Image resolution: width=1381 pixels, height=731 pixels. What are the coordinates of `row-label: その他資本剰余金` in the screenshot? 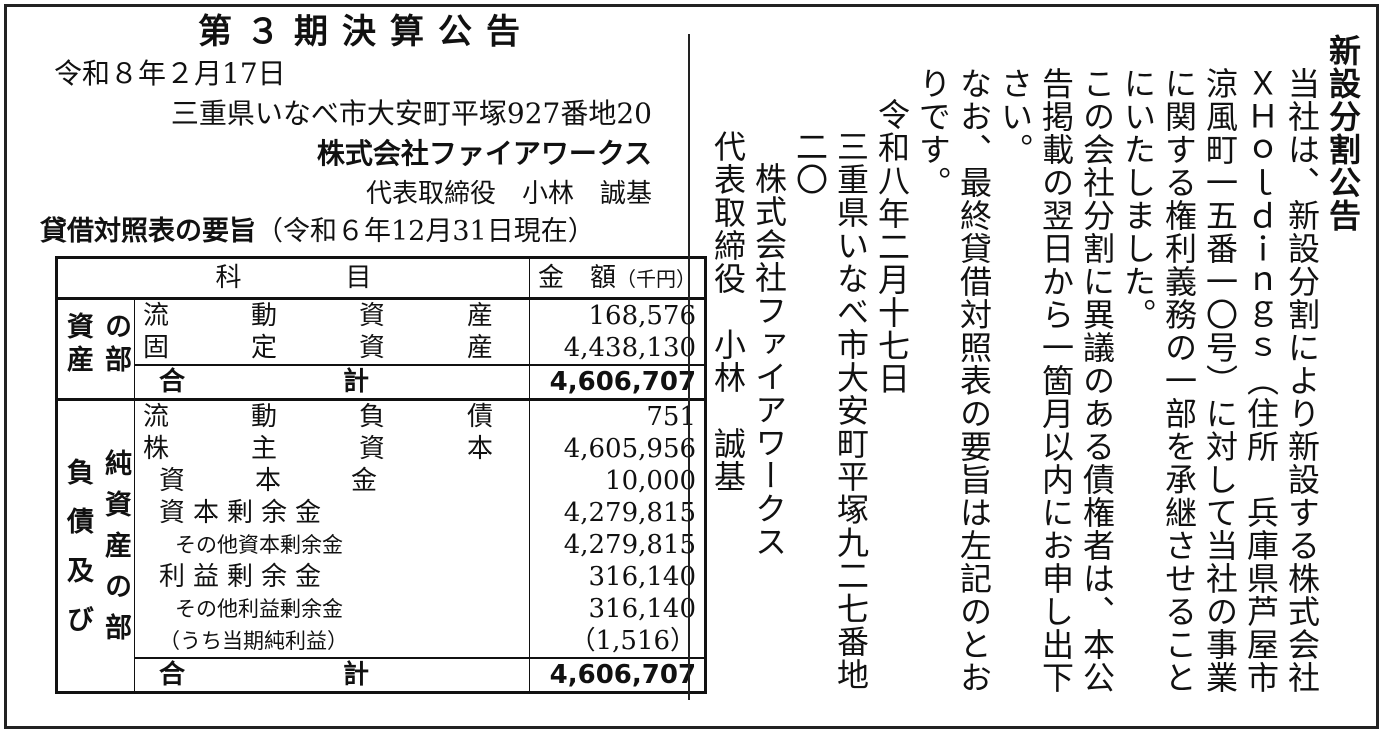 It's located at (332, 545).